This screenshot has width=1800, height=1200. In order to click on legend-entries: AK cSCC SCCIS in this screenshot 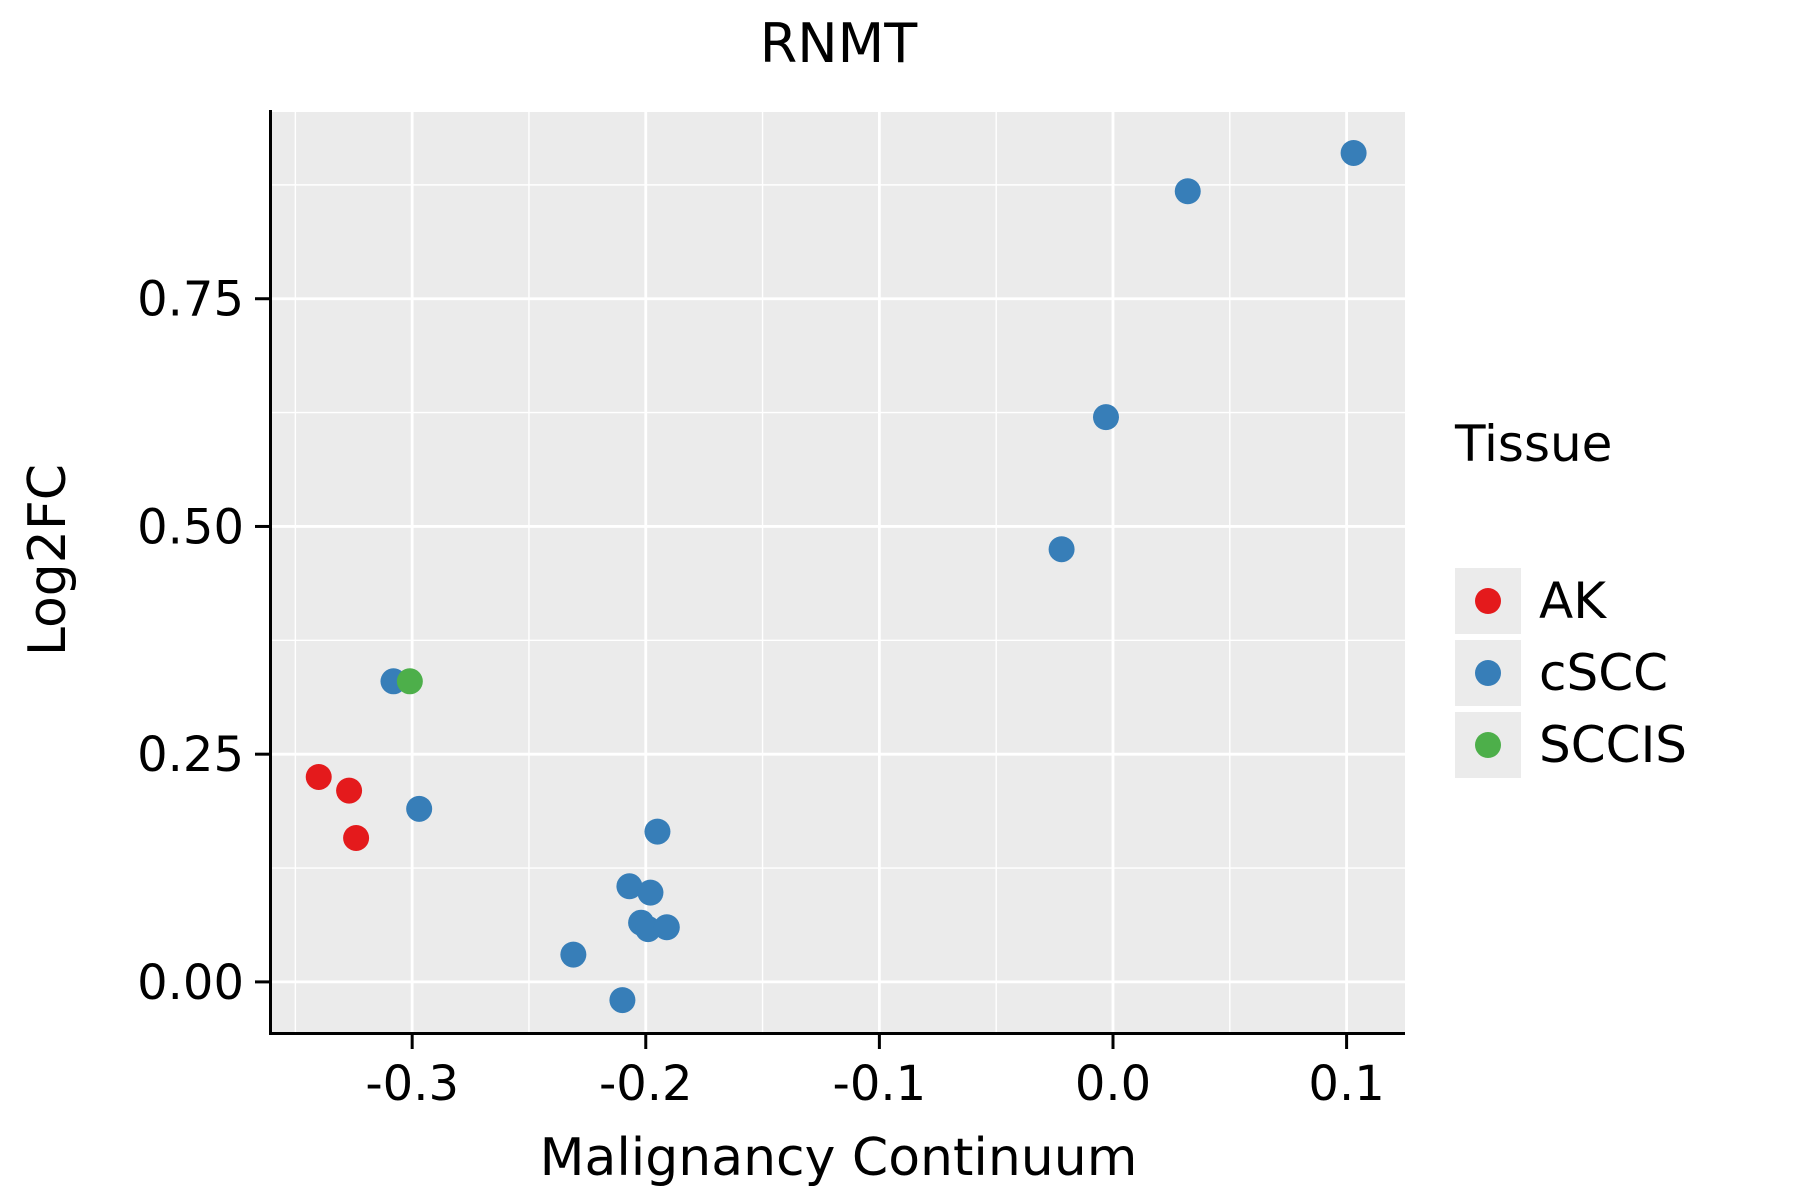, I will do `click(1571, 673)`.